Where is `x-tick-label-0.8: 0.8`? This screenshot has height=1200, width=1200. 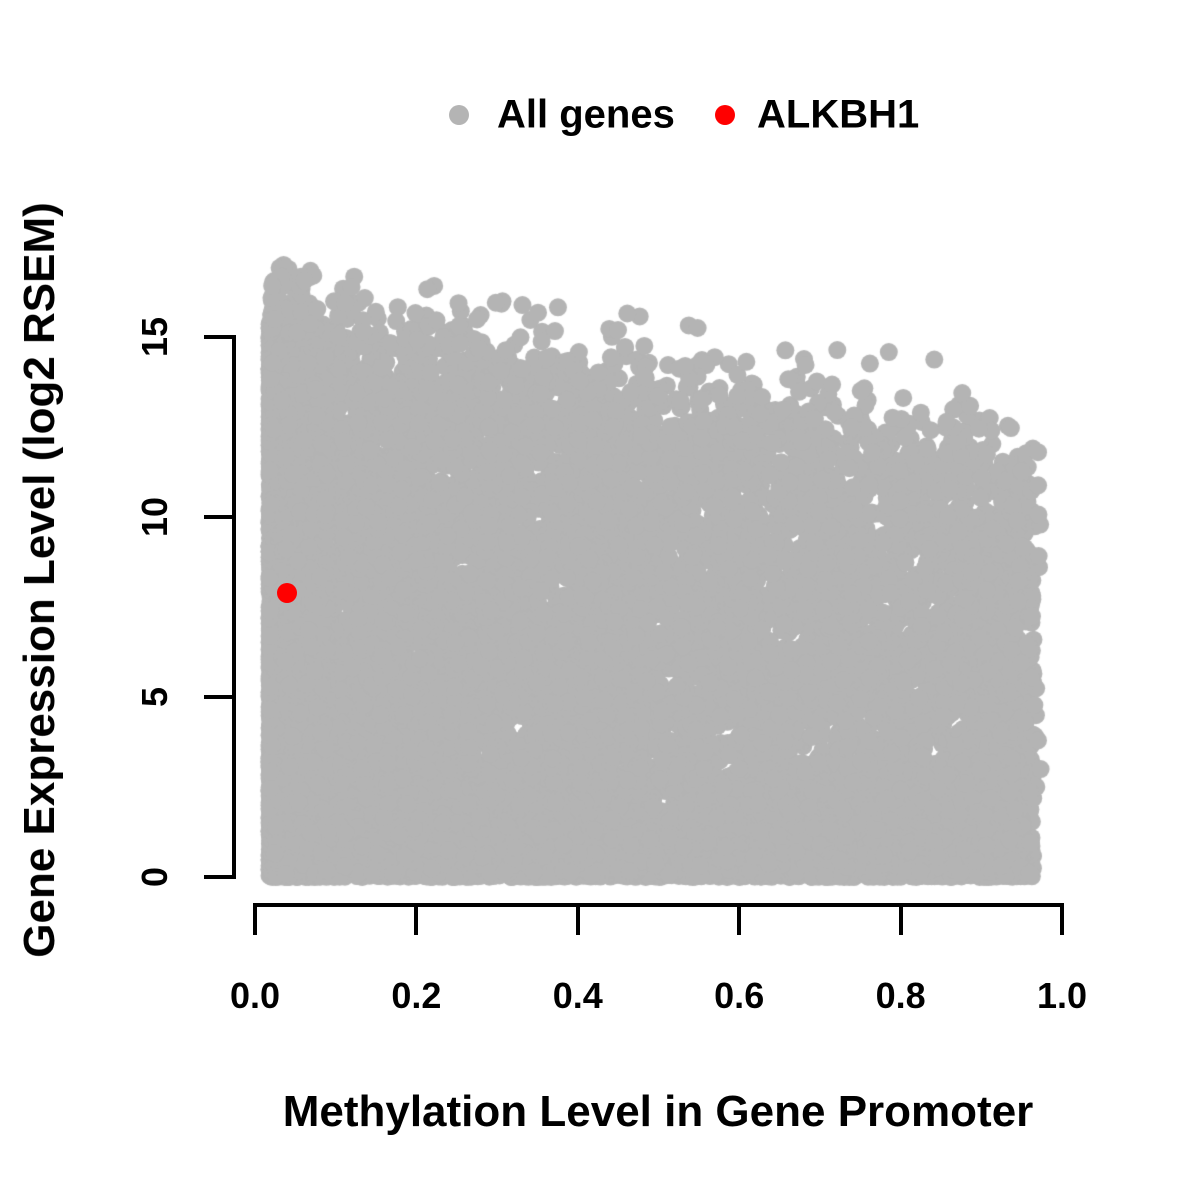
x-tick-label-0.8: 0.8 is located at coordinates (900, 995).